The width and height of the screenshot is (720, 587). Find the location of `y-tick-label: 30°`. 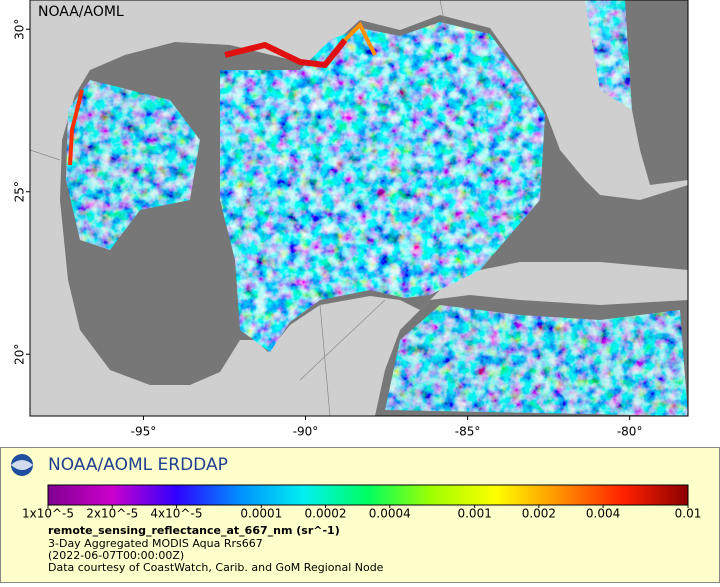

y-tick-label: 30° is located at coordinates (20, 29).